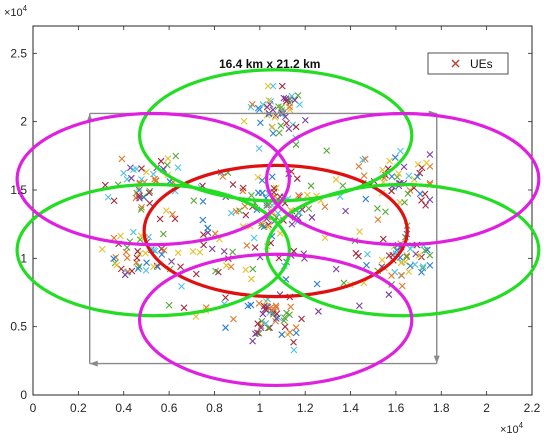  What do you see at coordinates (455, 63) in the screenshot?
I see `legend-marker-icon` at bounding box center [455, 63].